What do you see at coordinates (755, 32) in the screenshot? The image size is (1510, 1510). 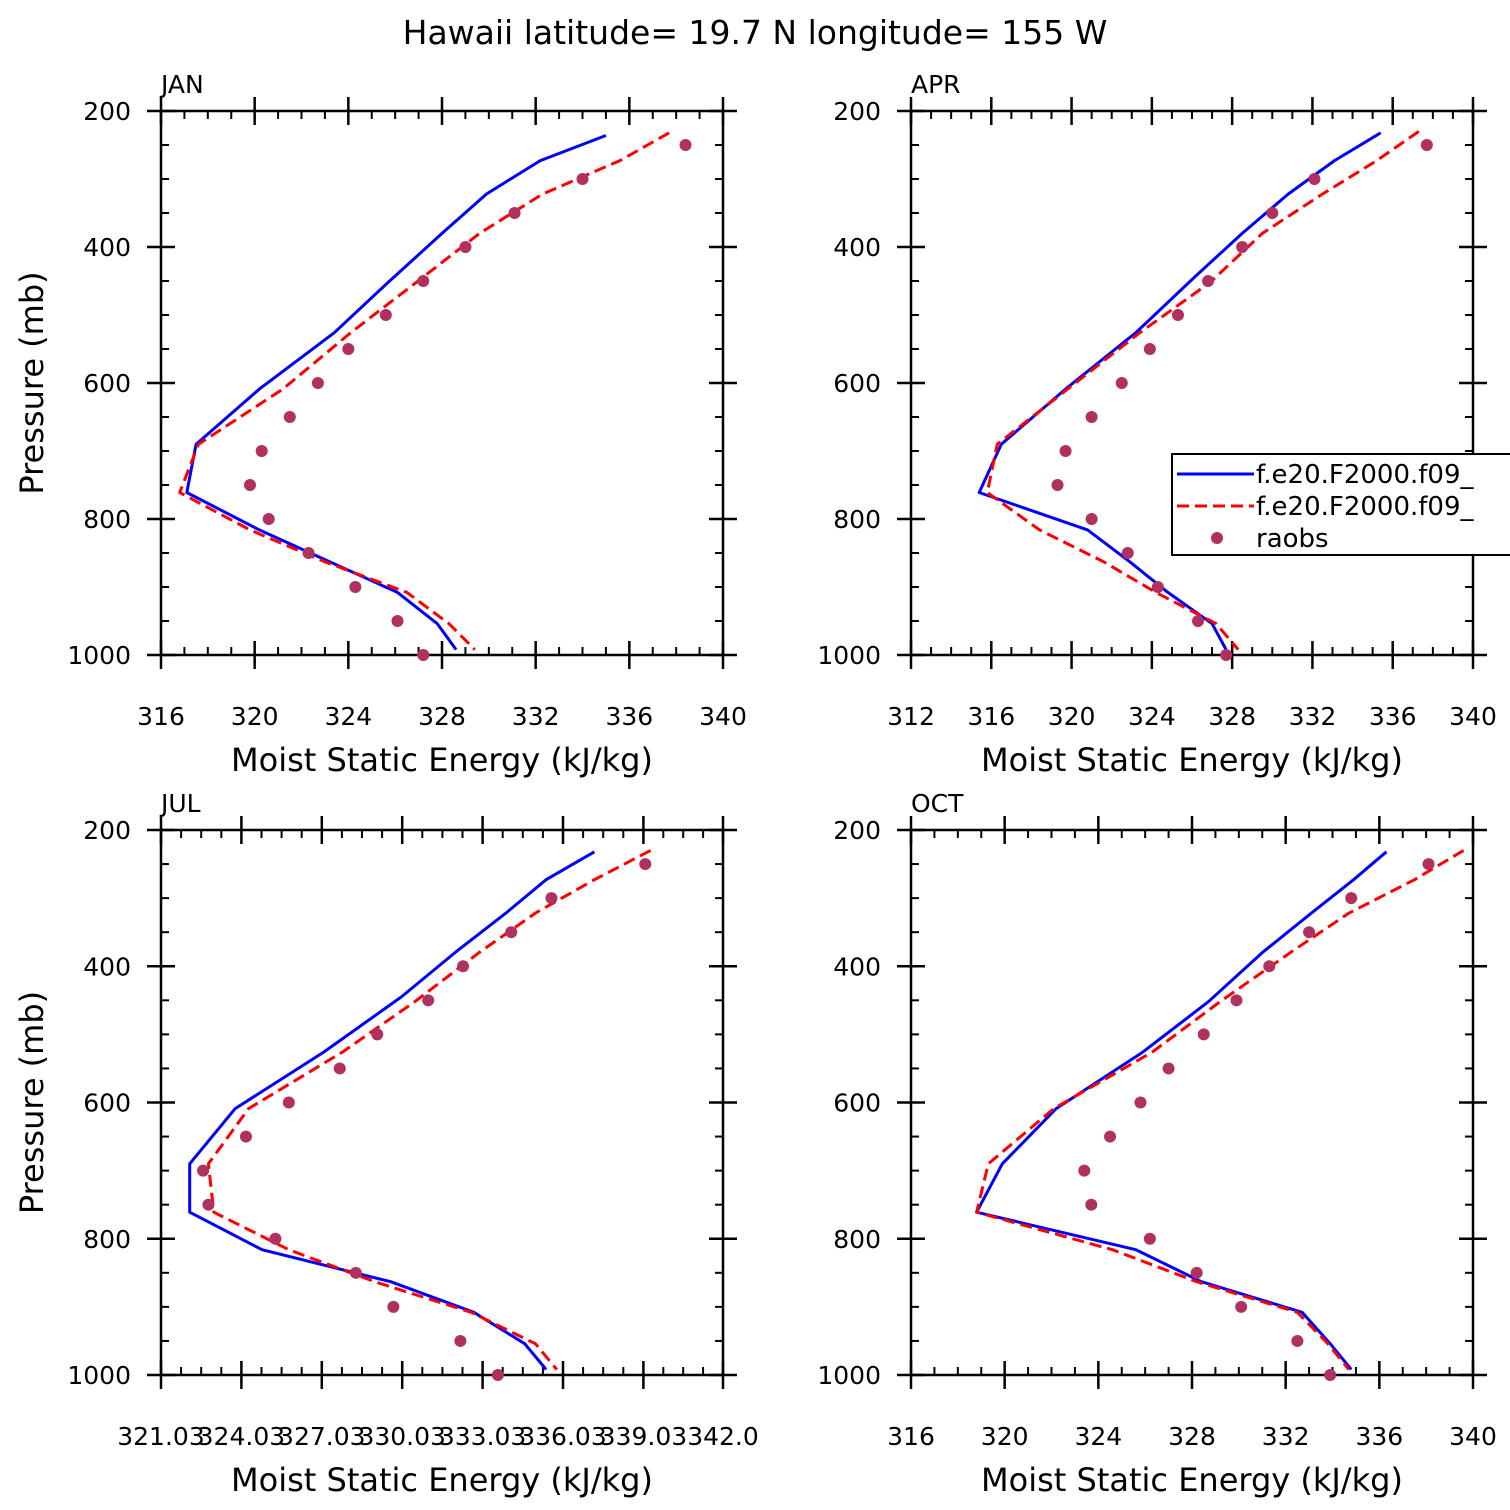 I see `figure-title: Hawaii latitude= 19.7 N longitude= 155 W` at bounding box center [755, 32].